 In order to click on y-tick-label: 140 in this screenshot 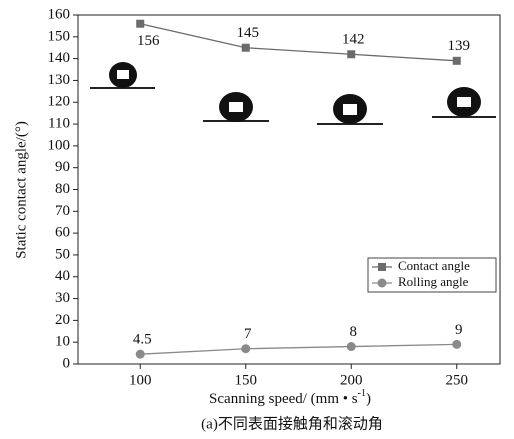, I will do `click(59, 58)`.